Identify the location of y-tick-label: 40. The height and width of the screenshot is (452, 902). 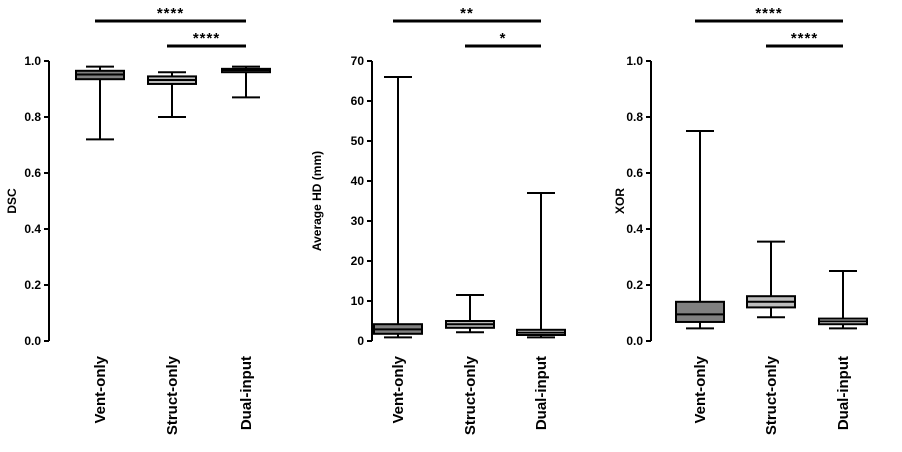
(358, 181).